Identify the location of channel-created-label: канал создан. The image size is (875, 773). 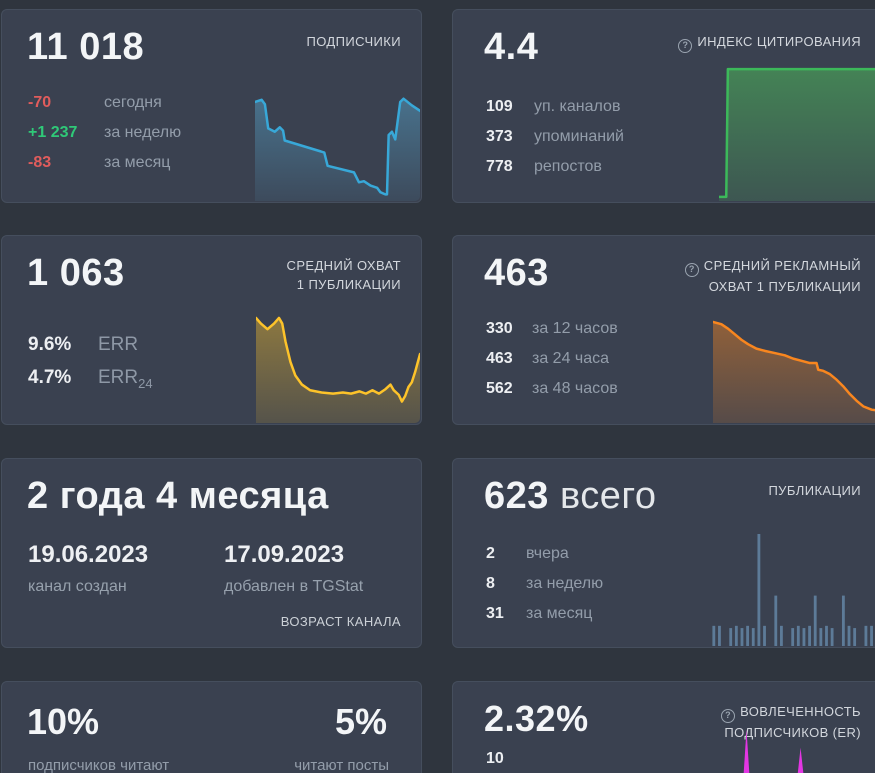
(77, 586).